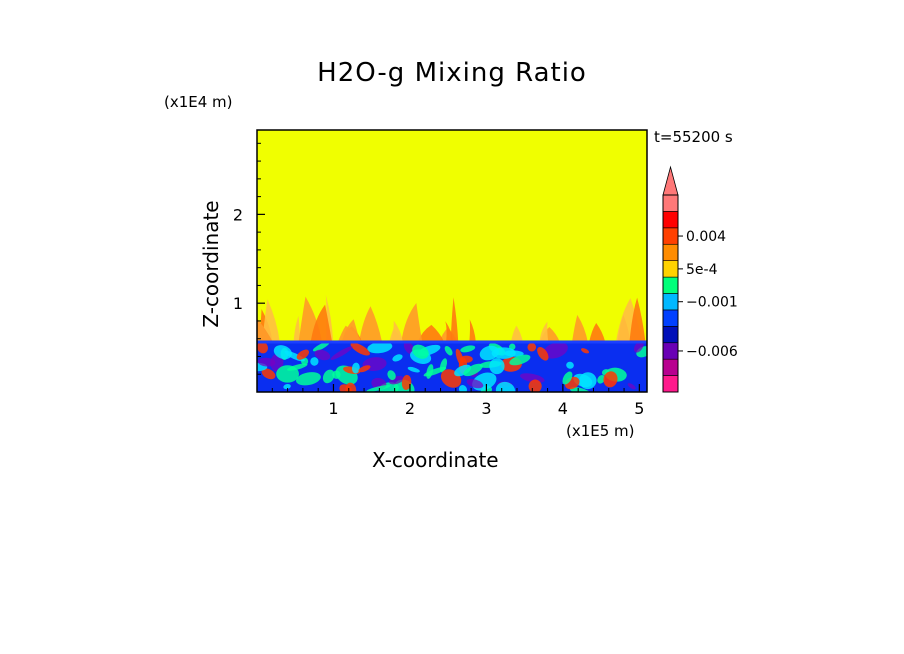 Image resolution: width=904 pixels, height=654 pixels. Describe the element at coordinates (706, 237) in the screenshot. I see `colorbar-label: 0.004` at that location.